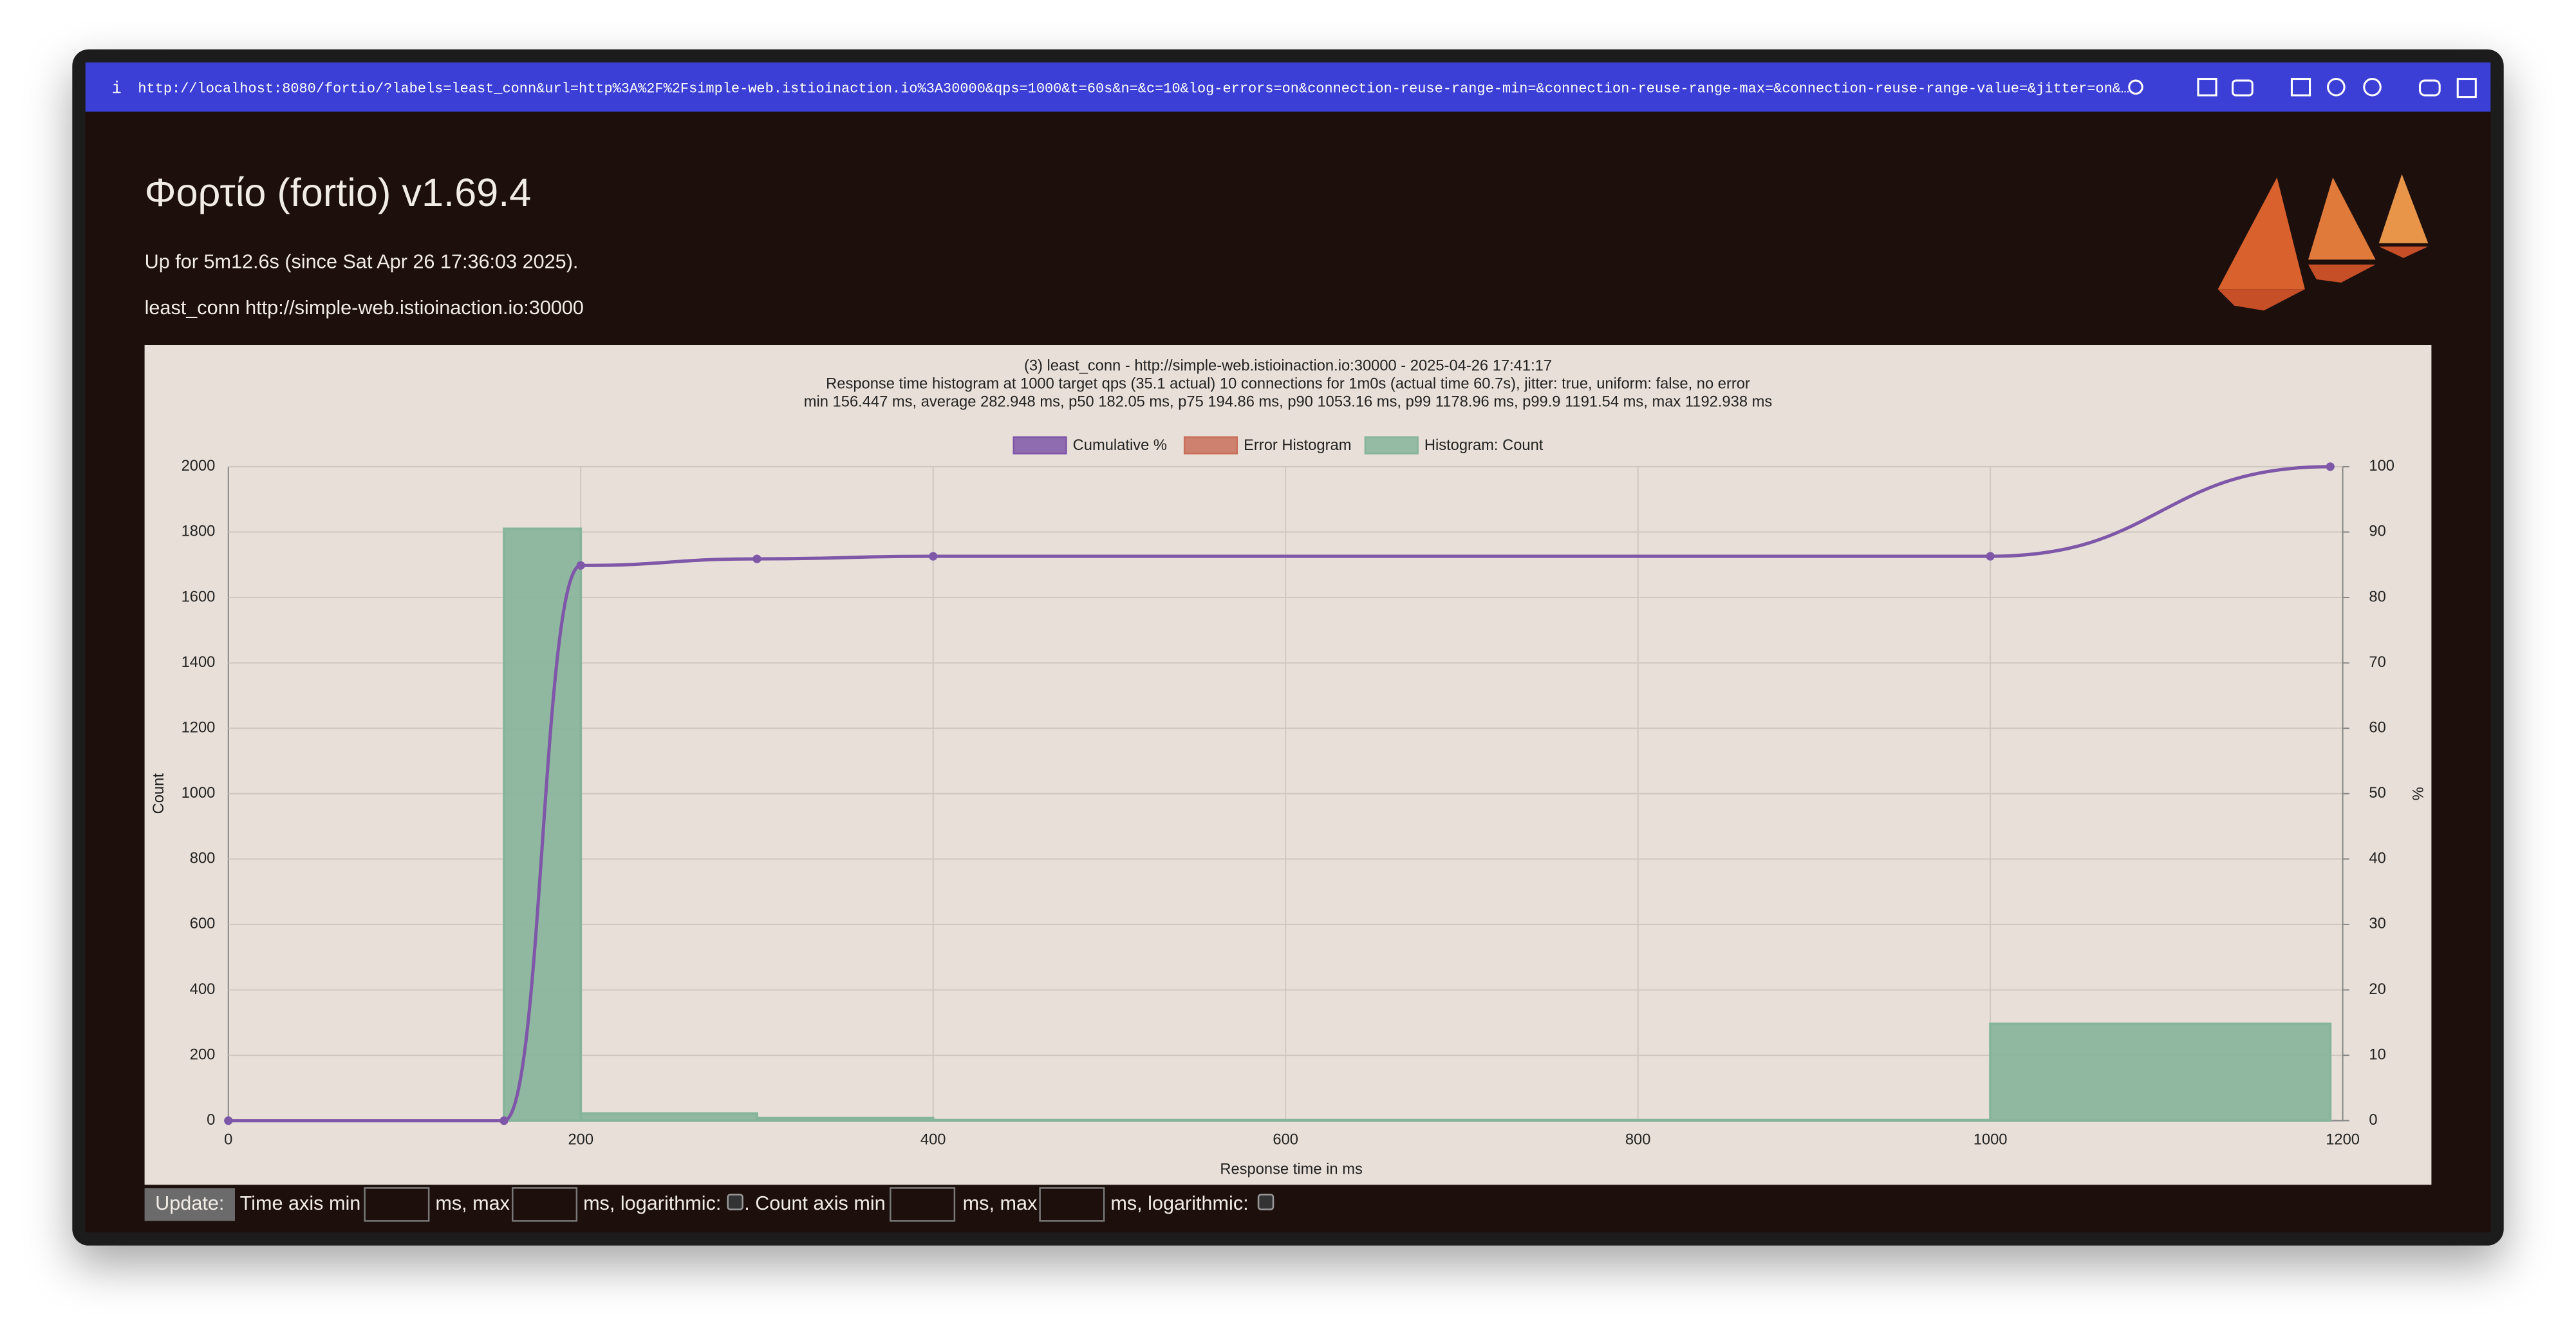 The image size is (2576, 1343). I want to click on y2-tick-label: 70, so click(2377, 662).